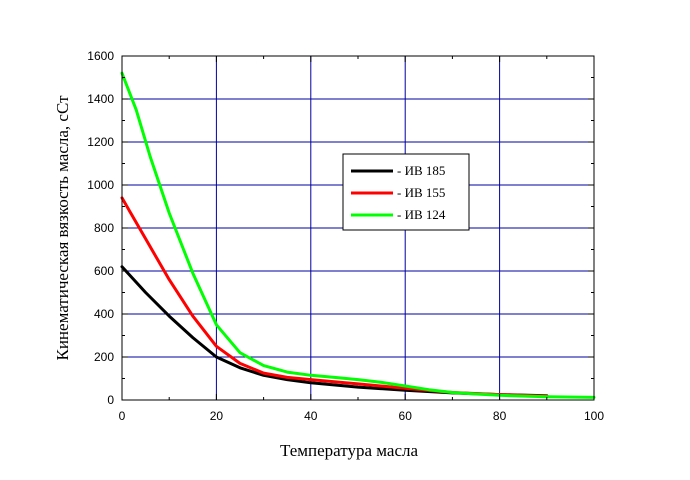  I want to click on y-tick-label: 200, so click(104, 357).